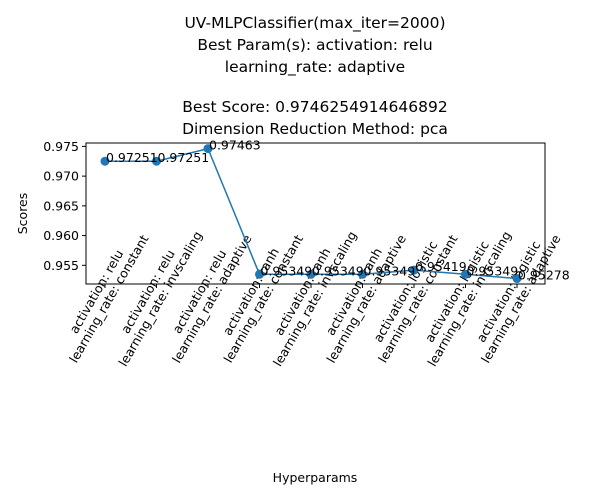  Describe the element at coordinates (61, 205) in the screenshot. I see `y-tick-label: 0.965` at that location.